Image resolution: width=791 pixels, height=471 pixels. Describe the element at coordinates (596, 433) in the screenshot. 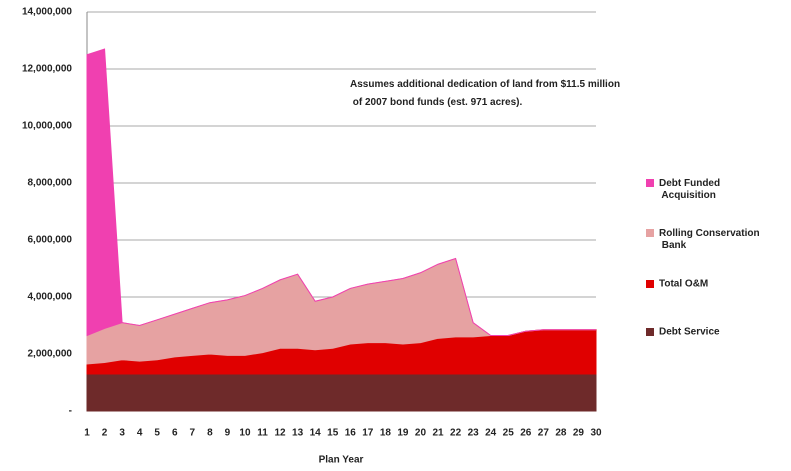

I see `x-tick-label: 30` at that location.